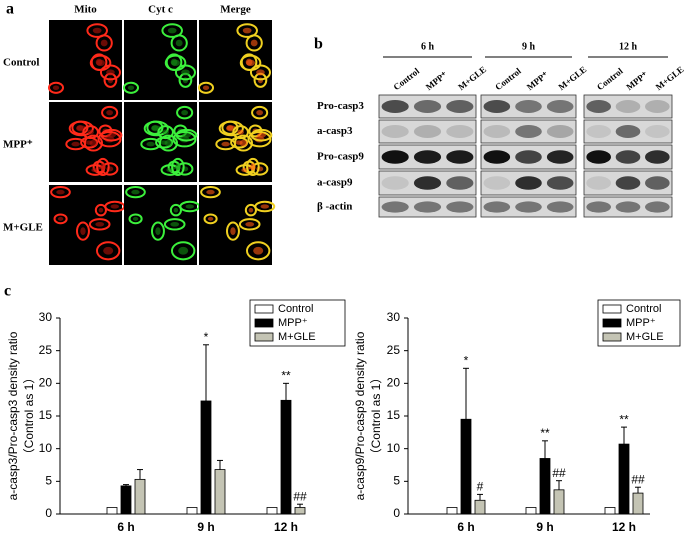  What do you see at coordinates (85, 60) in the screenshot?
I see `micrograph` at bounding box center [85, 60].